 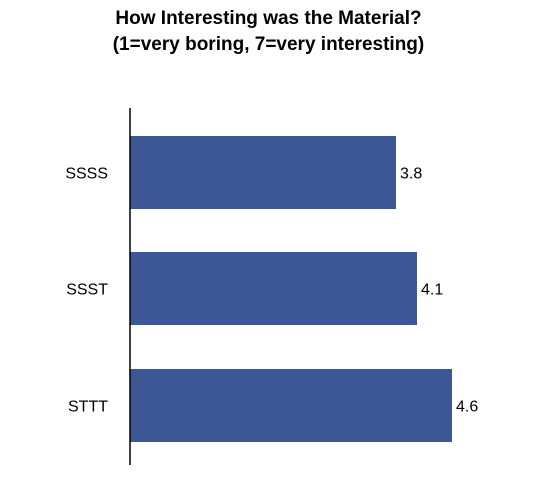 I want to click on data-label-ssss: 3.8, so click(x=411, y=174).